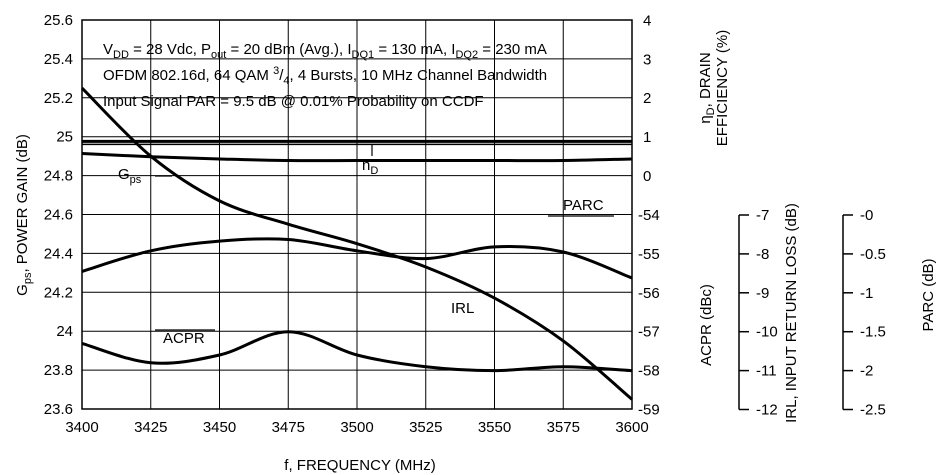 The height and width of the screenshot is (475, 939). Describe the element at coordinates (58, 20) in the screenshot. I see `left-tick-label: 25.6` at that location.